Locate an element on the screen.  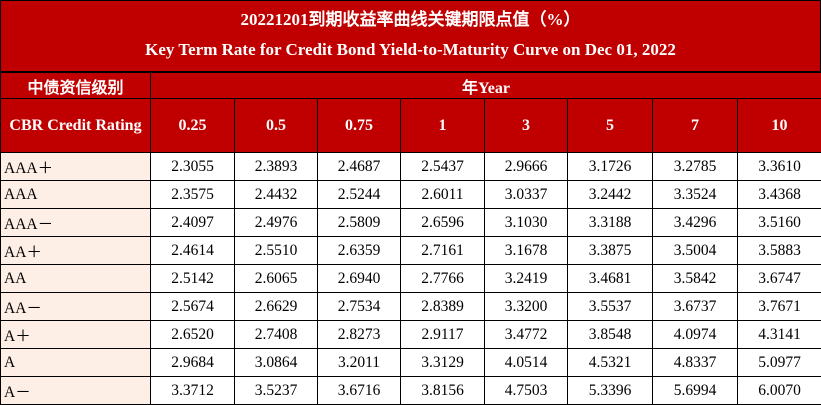
value-cell: 2.3575 is located at coordinates (192, 194).